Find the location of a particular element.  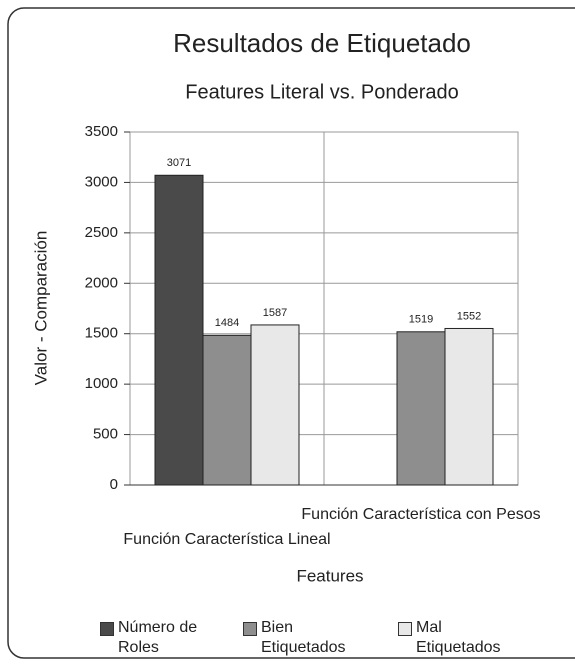

legend-item: Mal Etiquetados is located at coordinates (457, 638).